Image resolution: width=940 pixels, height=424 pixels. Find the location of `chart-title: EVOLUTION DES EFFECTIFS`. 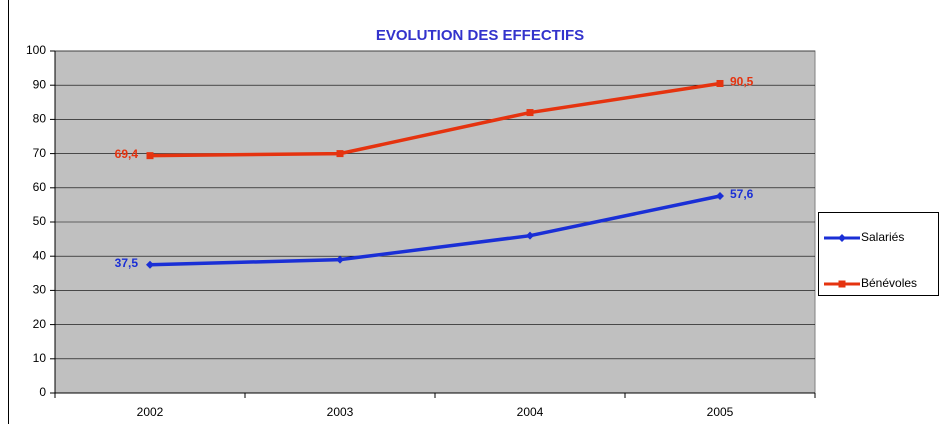

chart-title: EVOLUTION DES EFFECTIFS is located at coordinates (480, 35).